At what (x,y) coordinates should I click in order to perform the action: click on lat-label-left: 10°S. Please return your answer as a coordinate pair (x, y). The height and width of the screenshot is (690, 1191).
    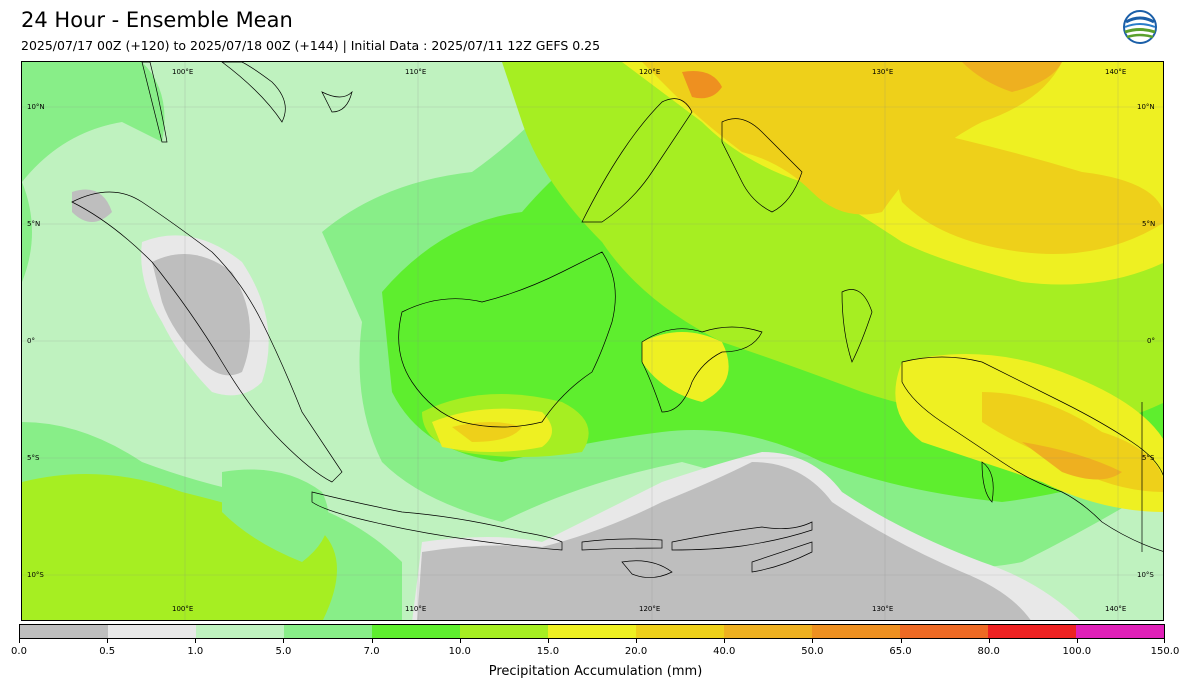
    Looking at the image, I should click on (35, 575).